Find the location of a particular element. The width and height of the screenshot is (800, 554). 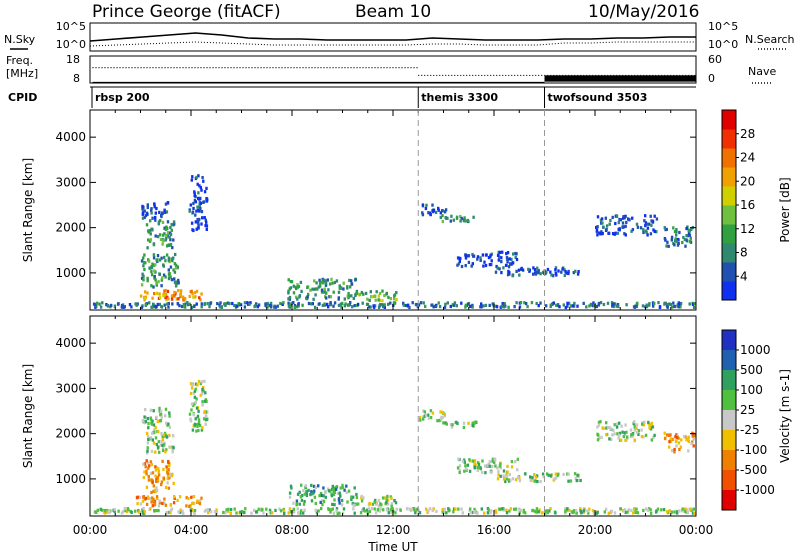

velocity-colorbar-tick-label: 25 is located at coordinates (747, 410).